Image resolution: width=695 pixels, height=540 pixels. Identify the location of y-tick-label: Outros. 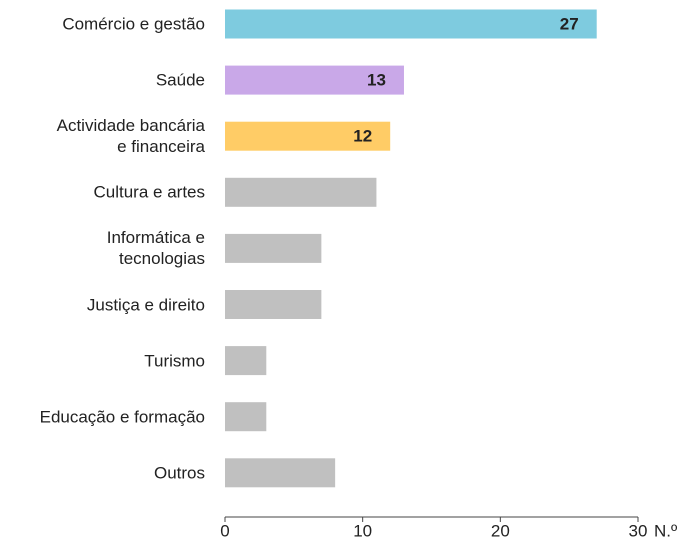
(179, 473).